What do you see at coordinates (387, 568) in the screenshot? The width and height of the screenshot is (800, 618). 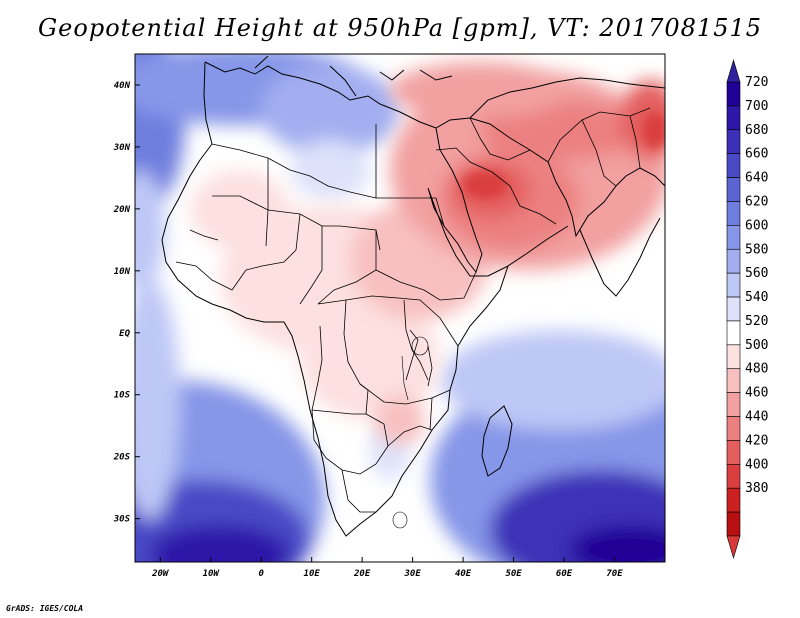 I see `x-axis: 20W 10W 0 10E 20E 30E 40E 50E 60E 70E` at bounding box center [387, 568].